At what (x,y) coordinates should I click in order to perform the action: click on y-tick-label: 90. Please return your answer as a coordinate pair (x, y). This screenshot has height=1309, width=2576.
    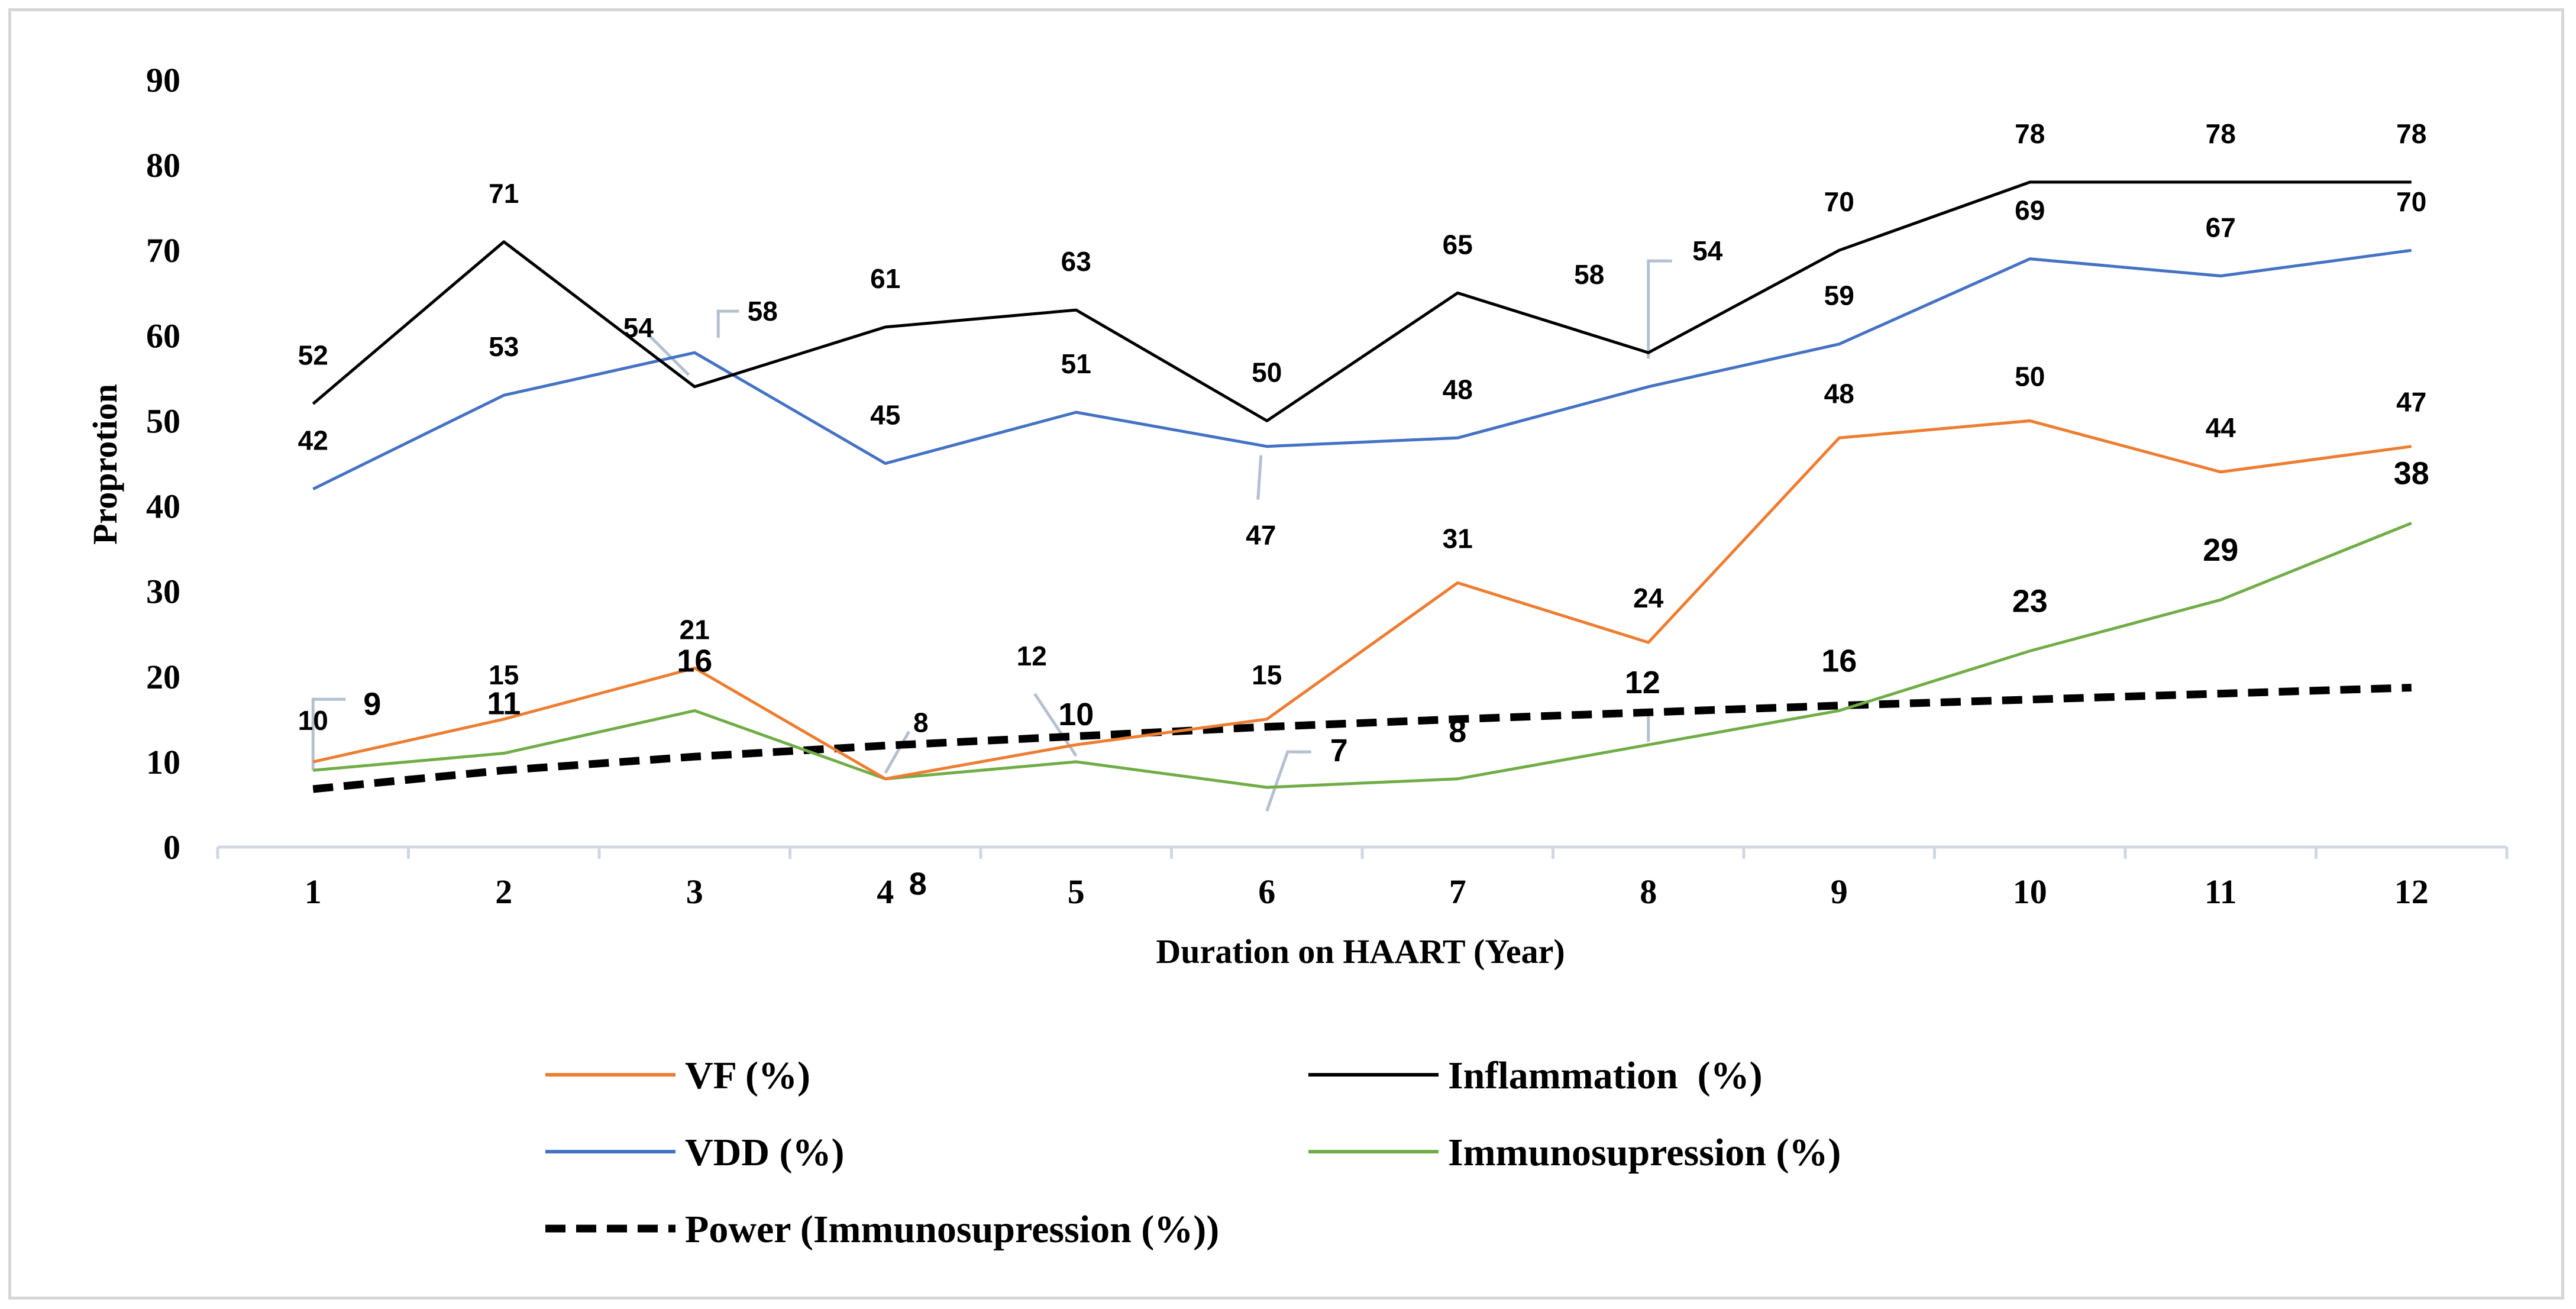
    Looking at the image, I should click on (163, 80).